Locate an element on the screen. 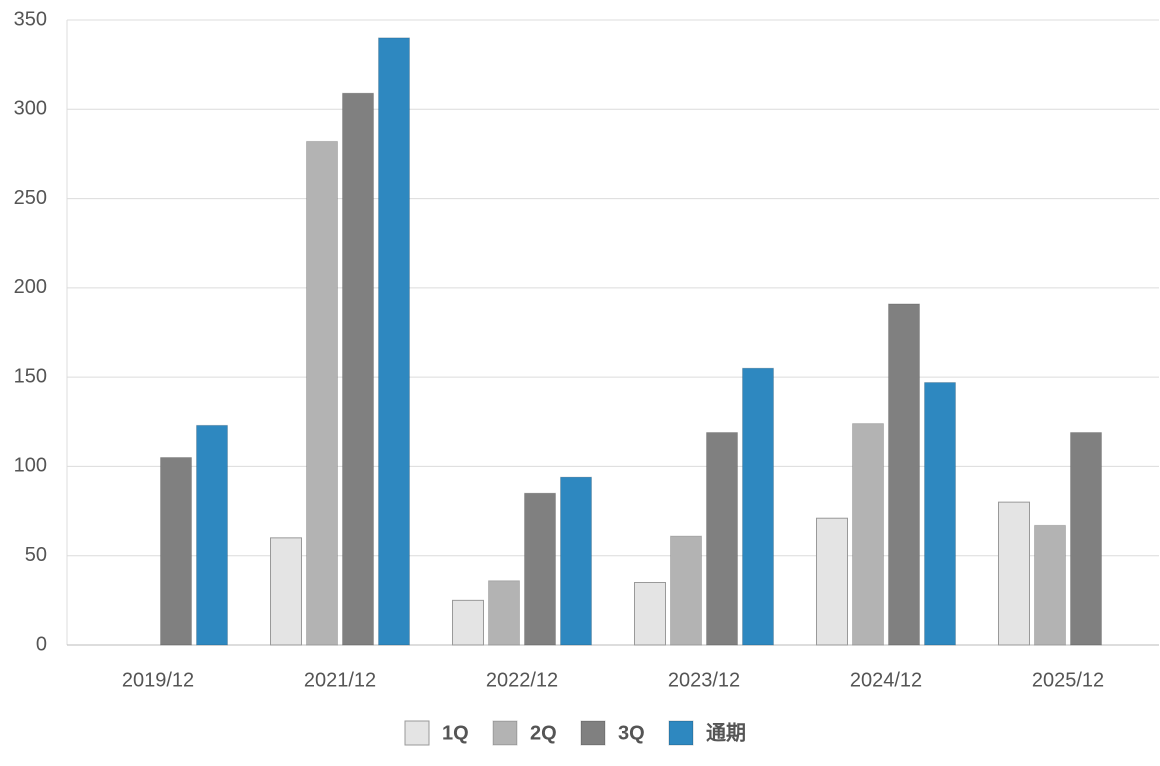 The width and height of the screenshot is (1160, 766). legend-label: 1Q is located at coordinates (455, 733).